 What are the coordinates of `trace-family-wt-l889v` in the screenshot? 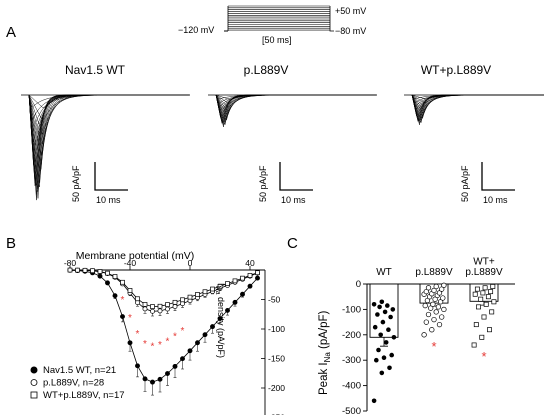 It's located at (474, 109).